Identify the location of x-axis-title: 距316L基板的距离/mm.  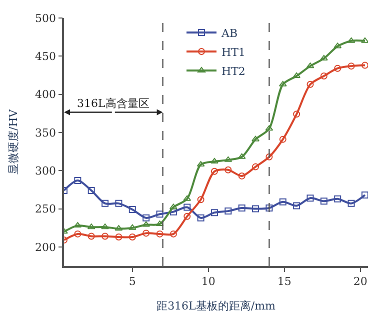
(216, 306).